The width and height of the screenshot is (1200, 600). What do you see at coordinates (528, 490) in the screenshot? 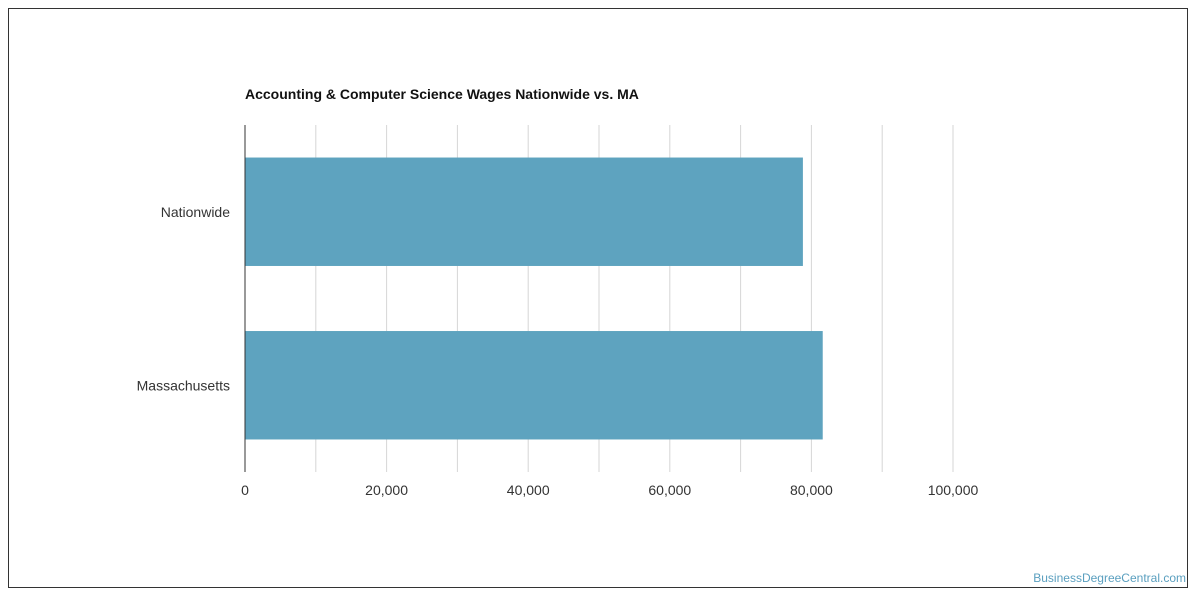
I see `x-tick-label: 40,000` at bounding box center [528, 490].